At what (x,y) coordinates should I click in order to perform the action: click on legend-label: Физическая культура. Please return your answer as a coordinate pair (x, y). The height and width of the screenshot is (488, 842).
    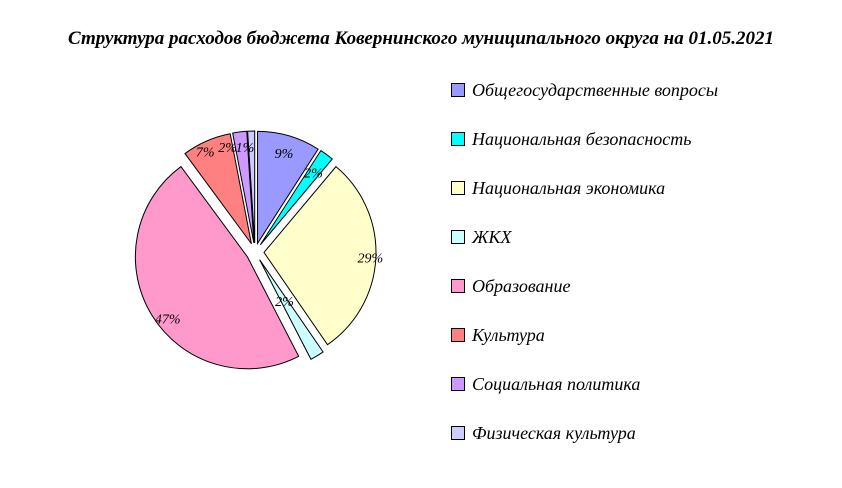
    Looking at the image, I should click on (554, 433).